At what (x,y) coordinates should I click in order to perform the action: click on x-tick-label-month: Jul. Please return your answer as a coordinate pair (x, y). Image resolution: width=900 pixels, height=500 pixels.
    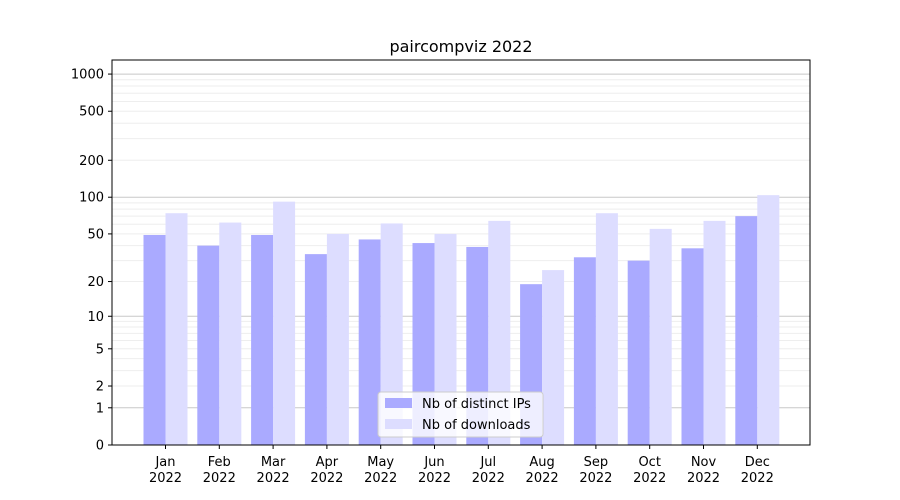
    Looking at the image, I should click on (487, 462).